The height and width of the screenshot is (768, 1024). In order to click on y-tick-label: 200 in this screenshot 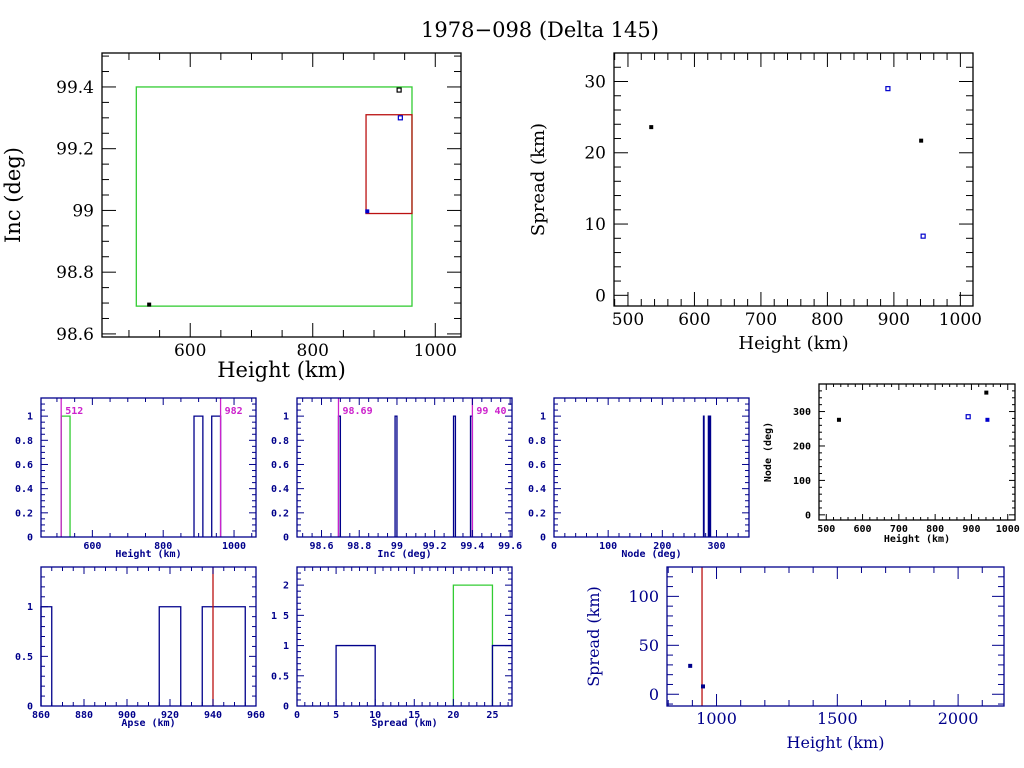, I will do `click(802, 446)`.